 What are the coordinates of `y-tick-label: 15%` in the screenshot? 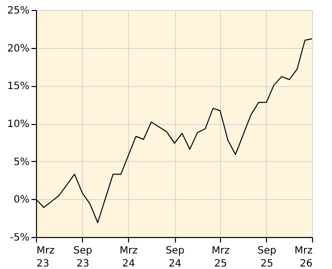 It's located at (18, 86).